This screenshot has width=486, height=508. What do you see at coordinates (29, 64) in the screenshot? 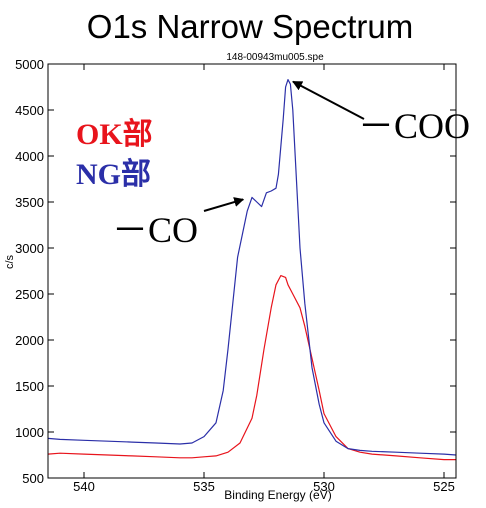
I see `y-tick-label: 5000` at bounding box center [29, 64].